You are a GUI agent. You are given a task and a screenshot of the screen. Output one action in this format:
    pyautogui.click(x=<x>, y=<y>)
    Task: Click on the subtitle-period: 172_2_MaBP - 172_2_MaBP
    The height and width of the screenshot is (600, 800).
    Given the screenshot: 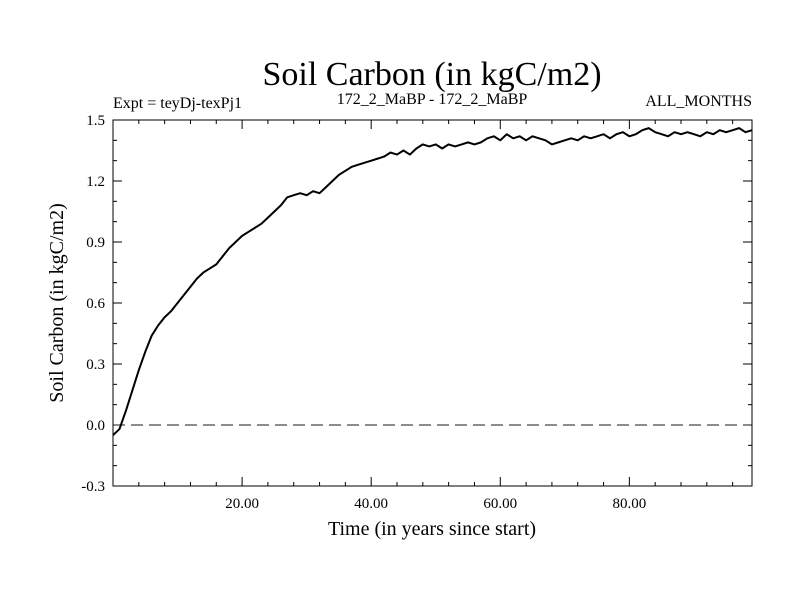 What is the action you would take?
    pyautogui.click(x=432, y=99)
    